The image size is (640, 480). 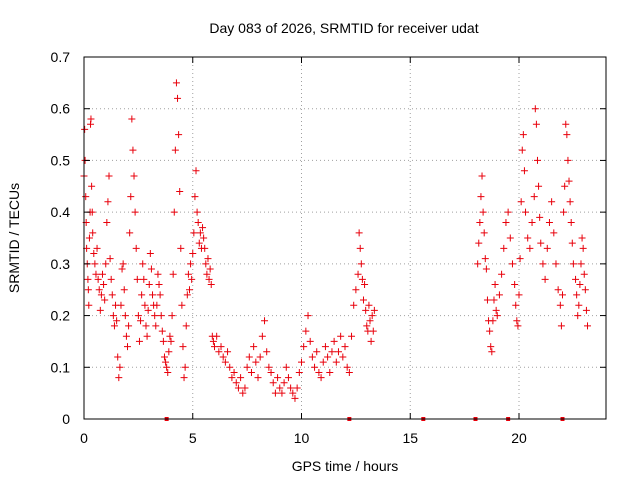 I want to click on y-tick-label: 0.6, so click(x=61, y=109).